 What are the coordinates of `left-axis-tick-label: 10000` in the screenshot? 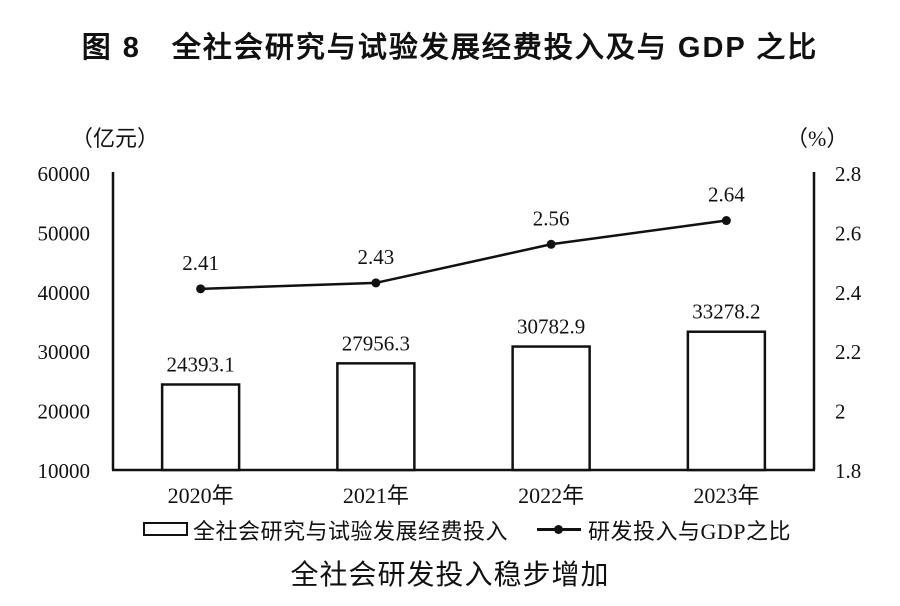 It's located at (64, 471).